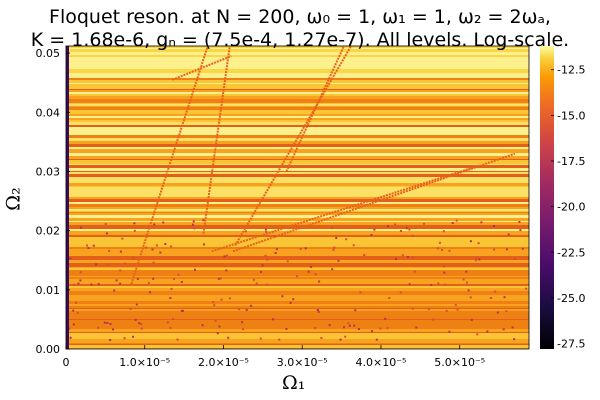  I want to click on heatmap-edge-column, so click(67, 197).